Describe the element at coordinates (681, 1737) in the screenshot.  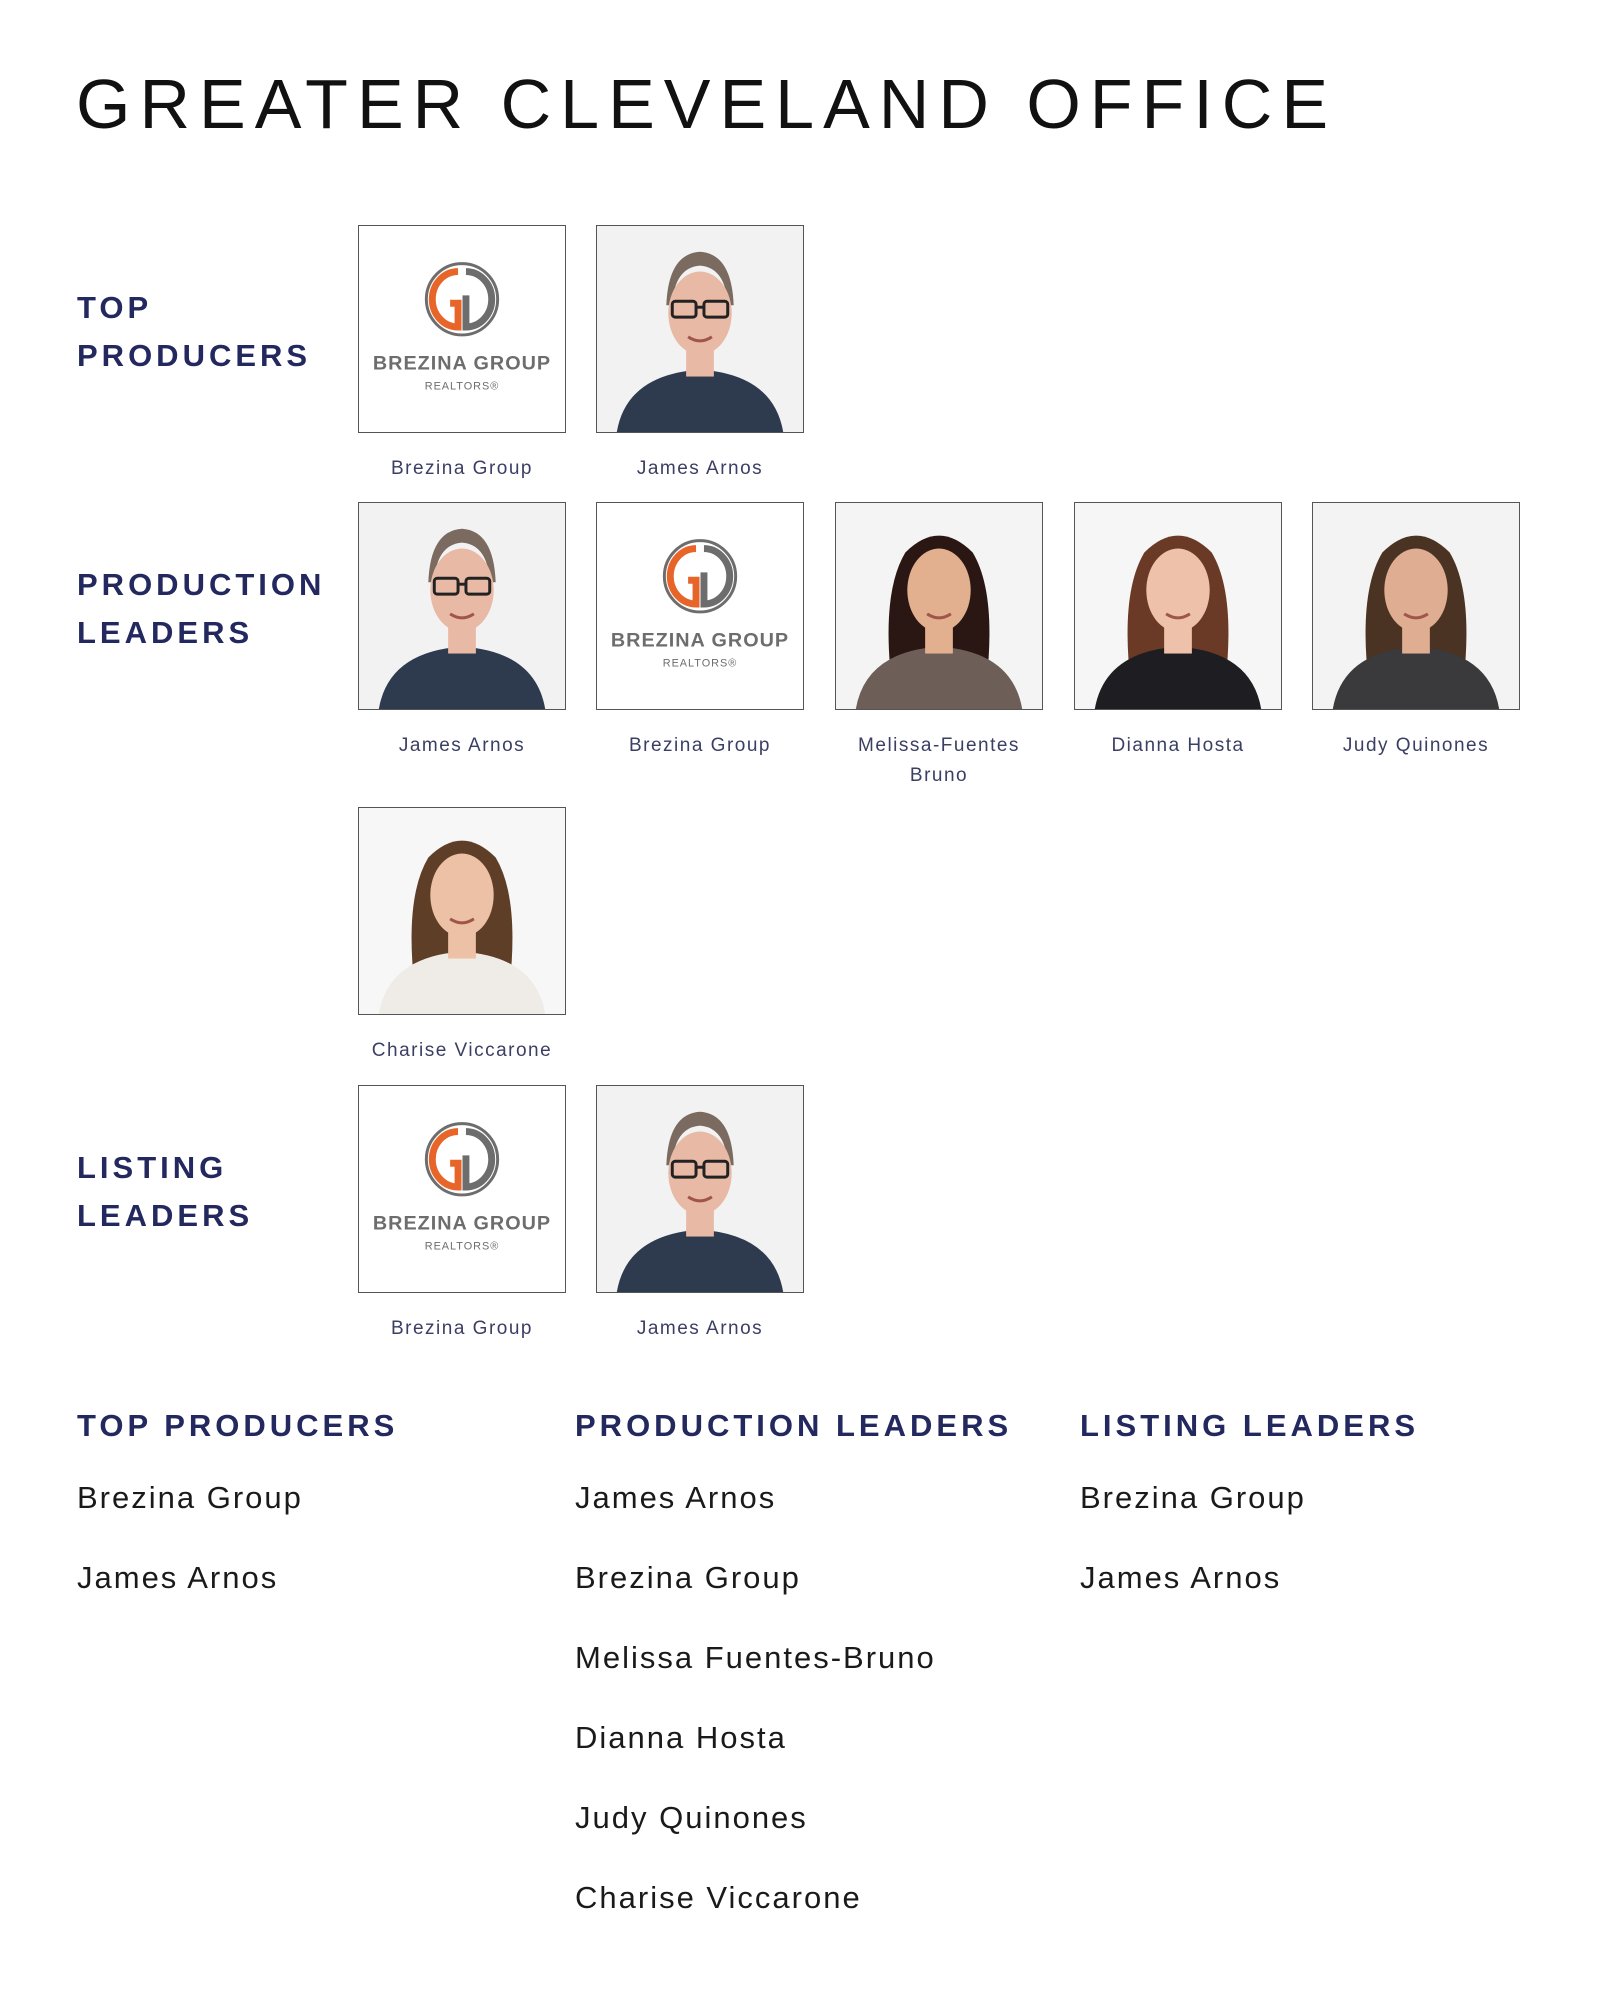
I see `list-item: Dianna Hosta` at that location.